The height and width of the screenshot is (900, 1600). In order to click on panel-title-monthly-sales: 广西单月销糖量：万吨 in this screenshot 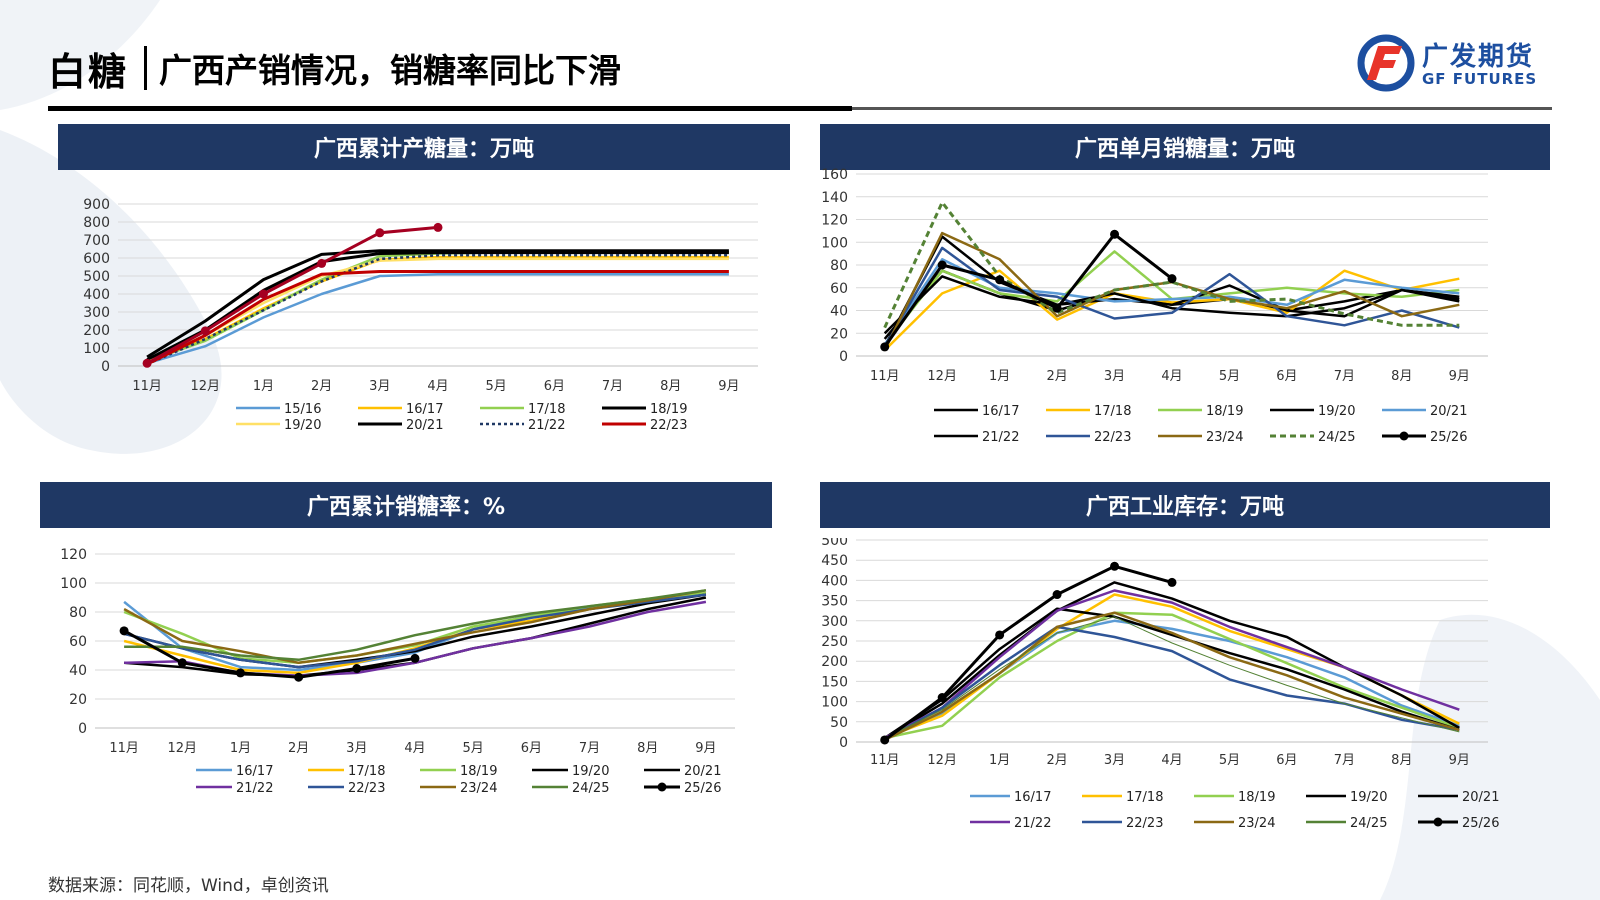, I will do `click(1185, 147)`.